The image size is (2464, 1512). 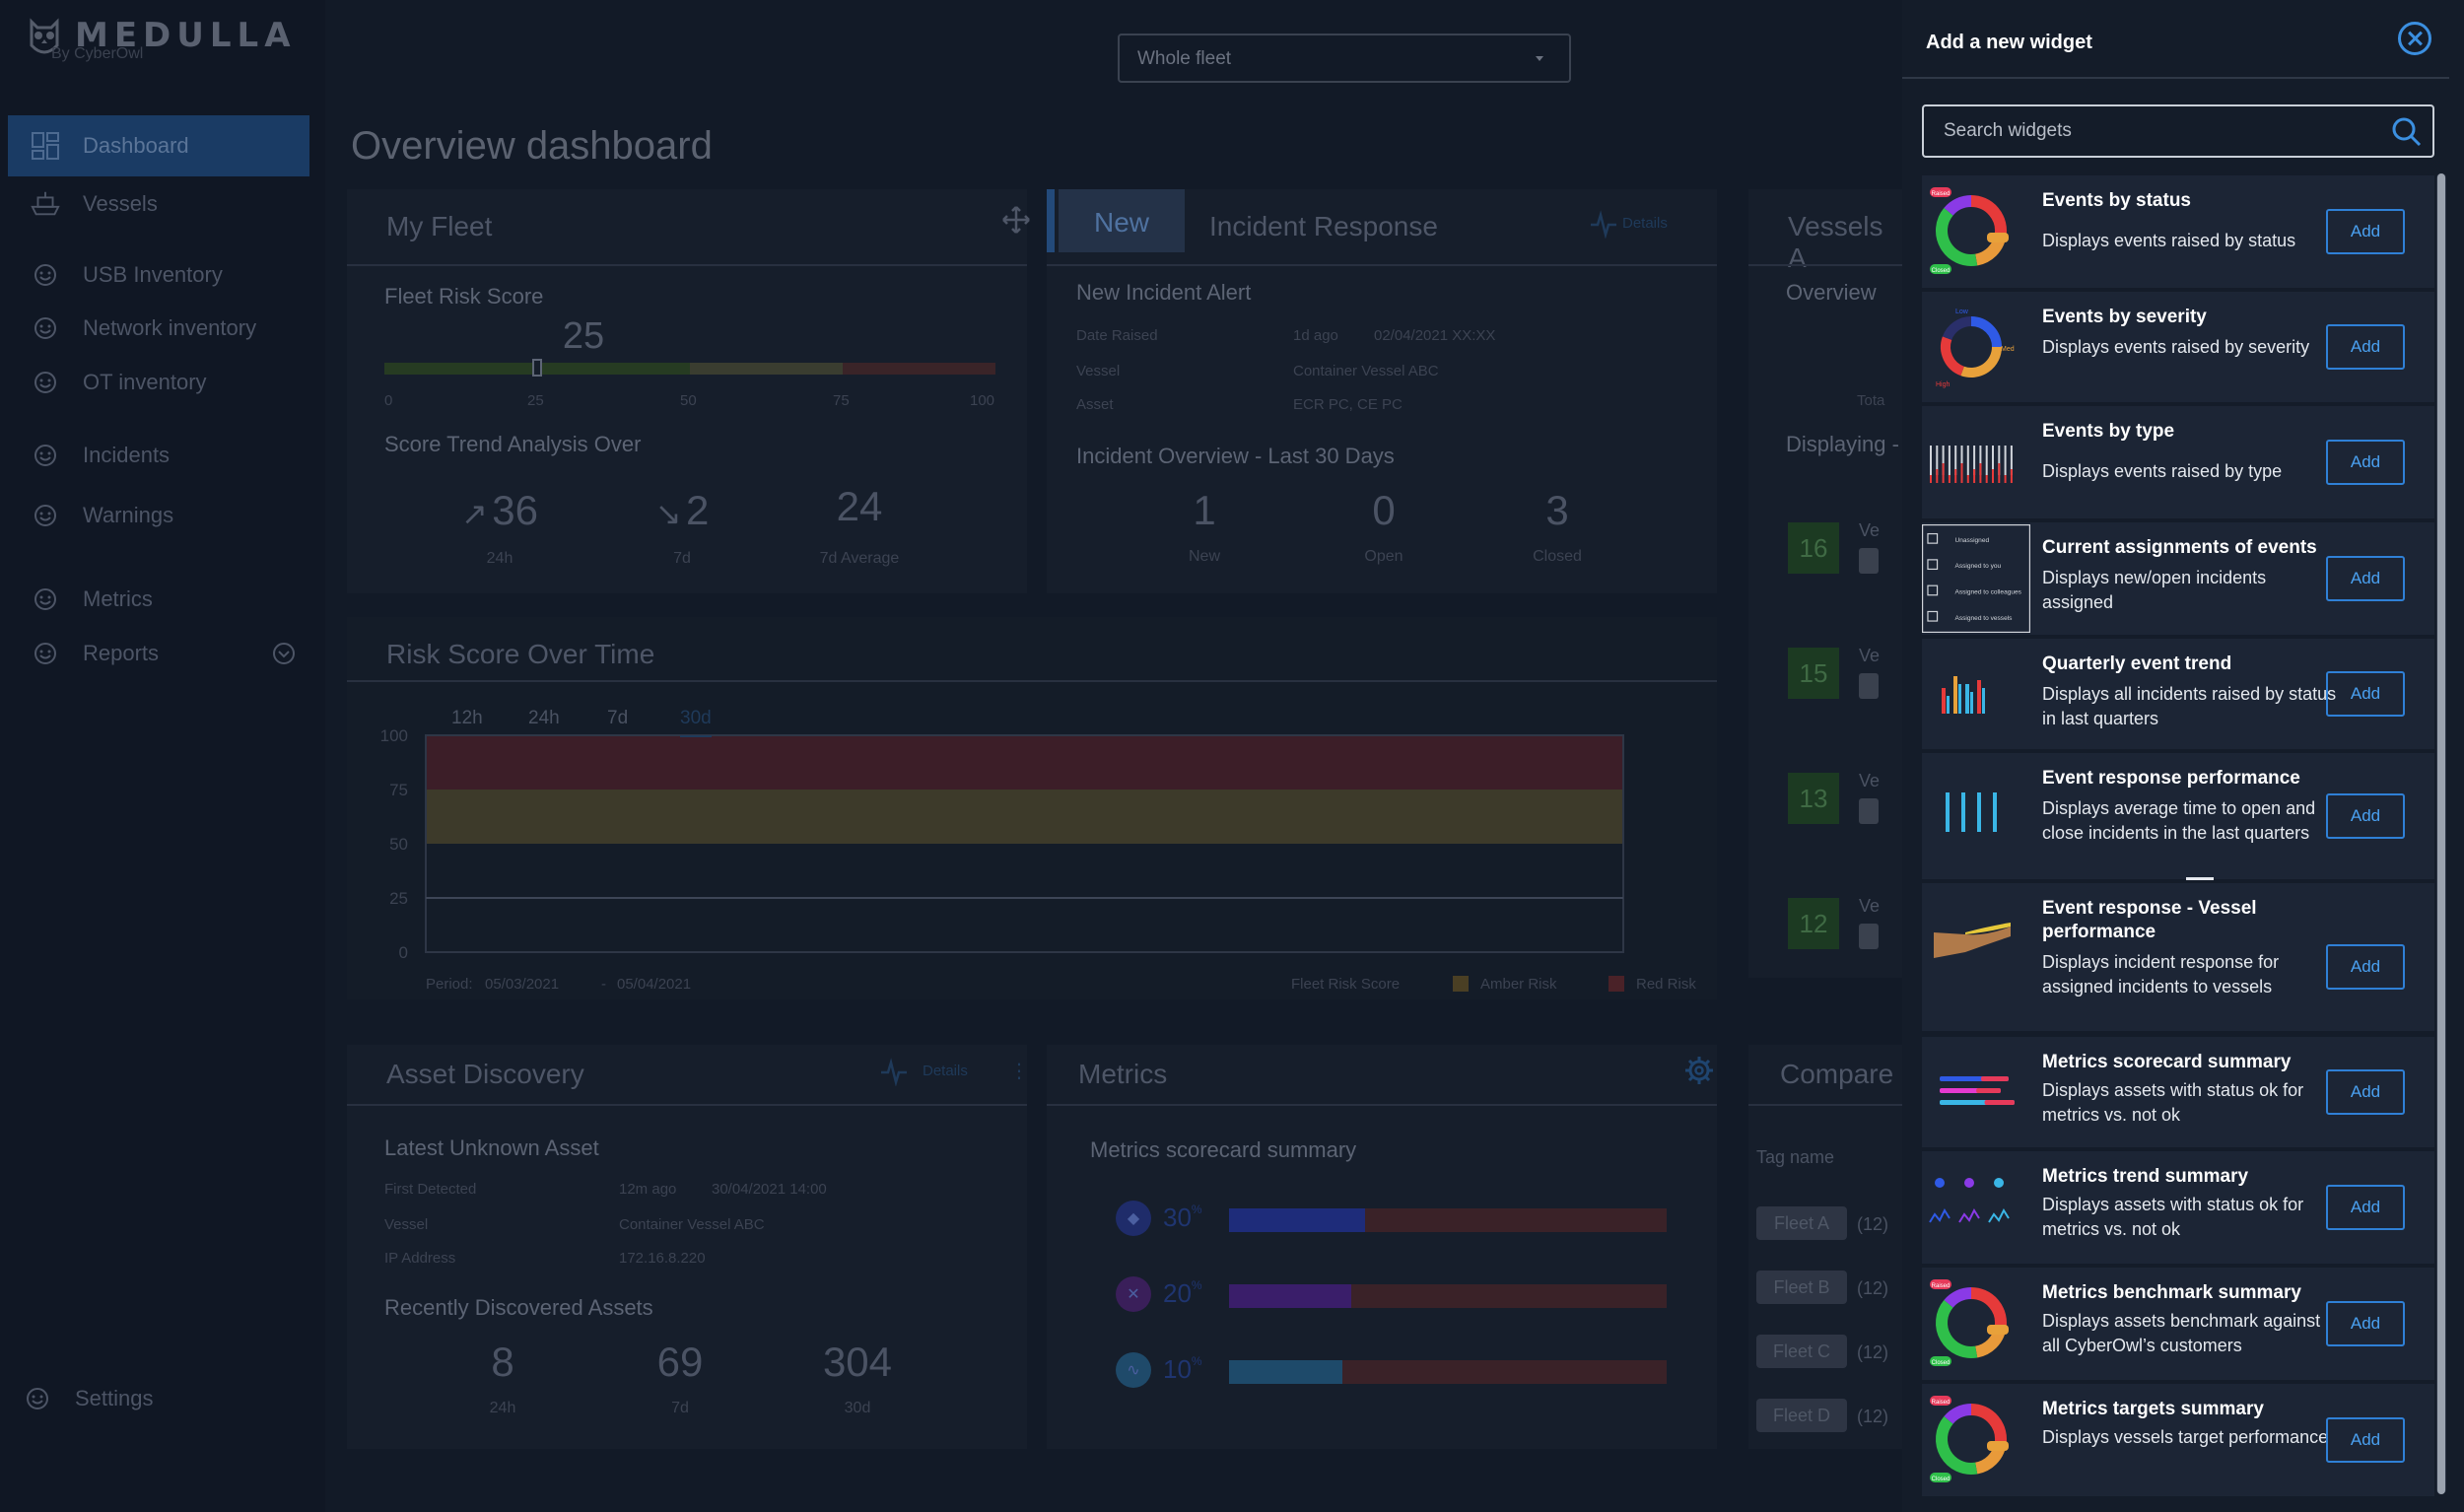 I want to click on stat-caption: 7d, so click(x=680, y=1408).